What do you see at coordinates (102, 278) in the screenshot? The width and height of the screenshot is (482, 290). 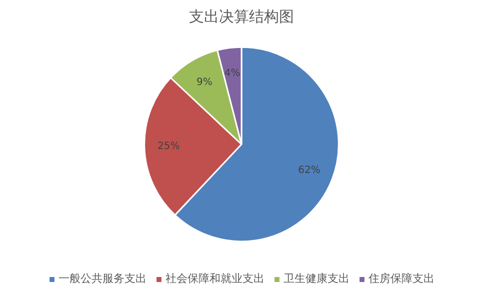 I see `legend-label: 一般公共服务支出` at bounding box center [102, 278].